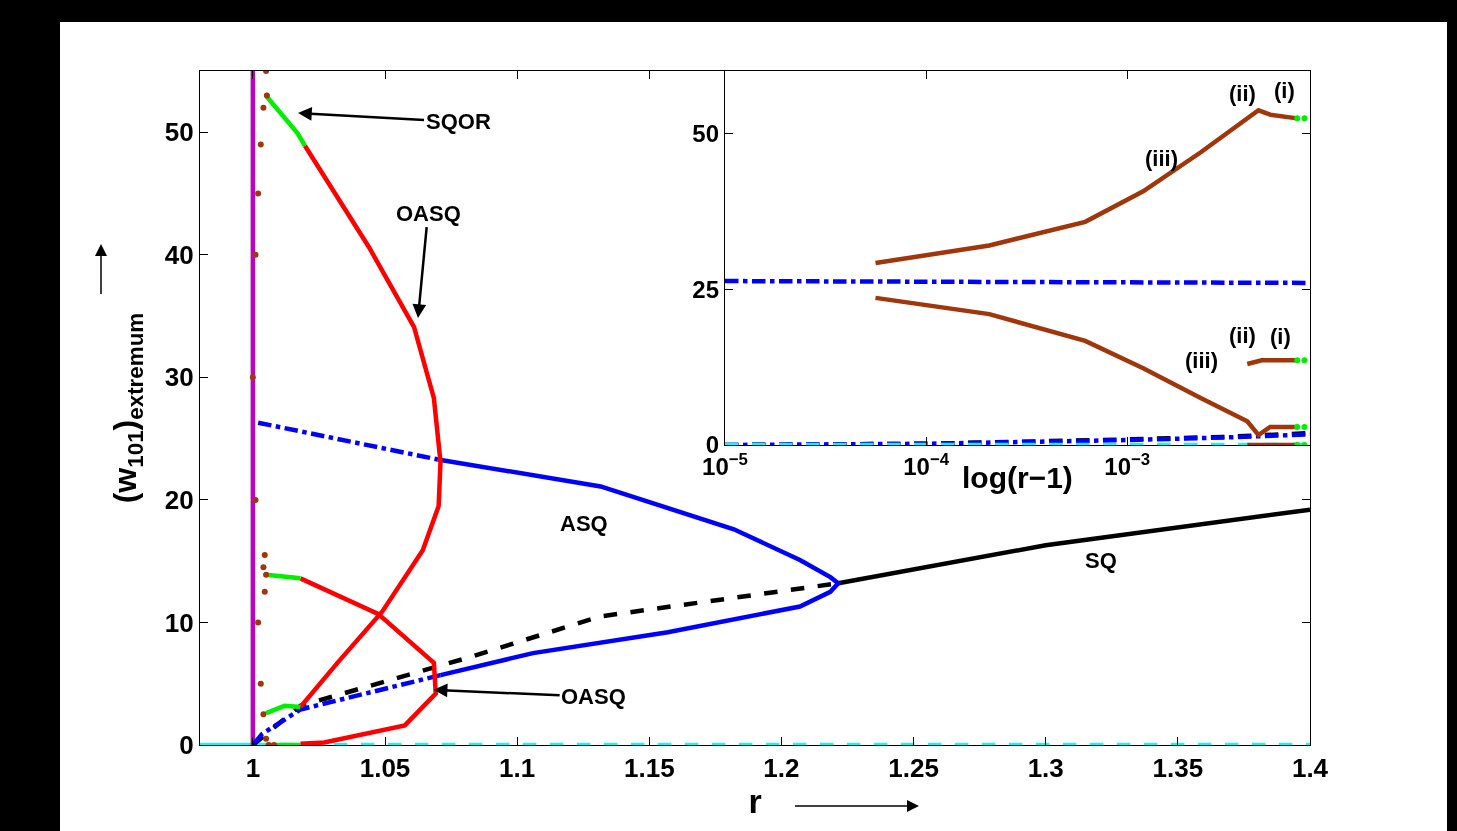  What do you see at coordinates (517, 768) in the screenshot?
I see `x-tick-label: 1.1` at bounding box center [517, 768].